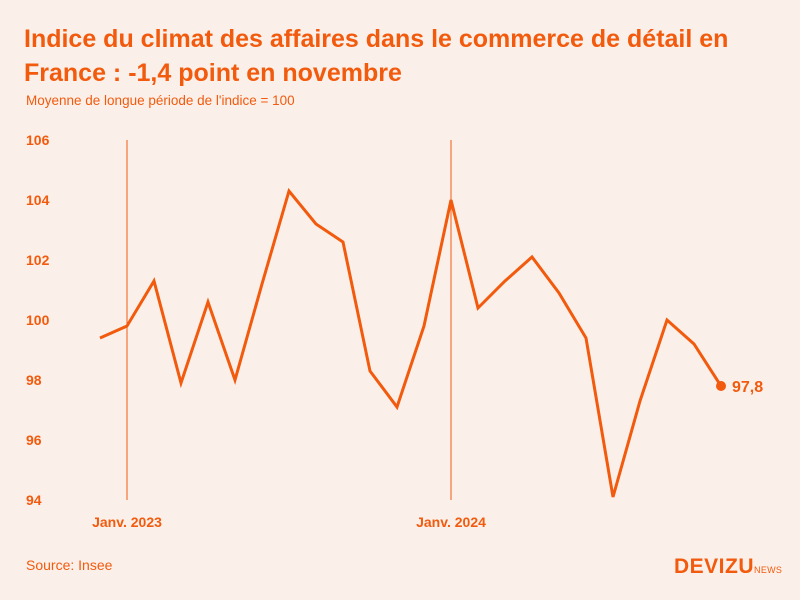  I want to click on y-tick-label: 98, so click(34, 380).